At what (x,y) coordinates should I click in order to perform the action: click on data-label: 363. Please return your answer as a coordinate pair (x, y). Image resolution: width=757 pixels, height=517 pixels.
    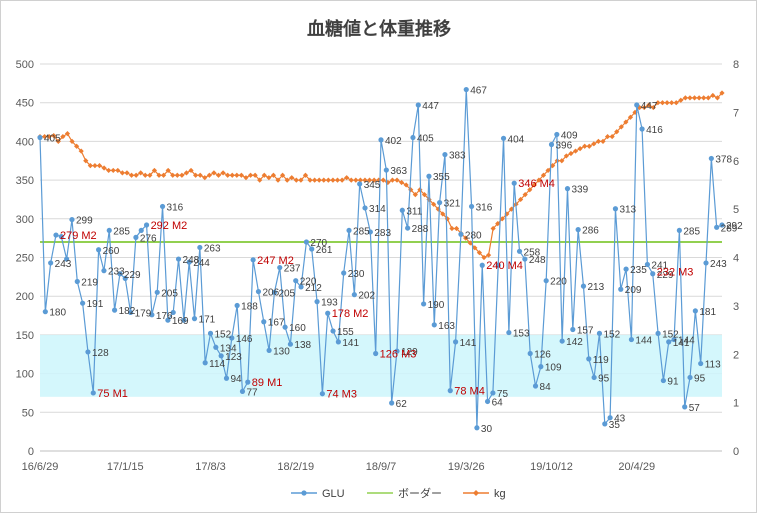
    Looking at the image, I should click on (398, 171).